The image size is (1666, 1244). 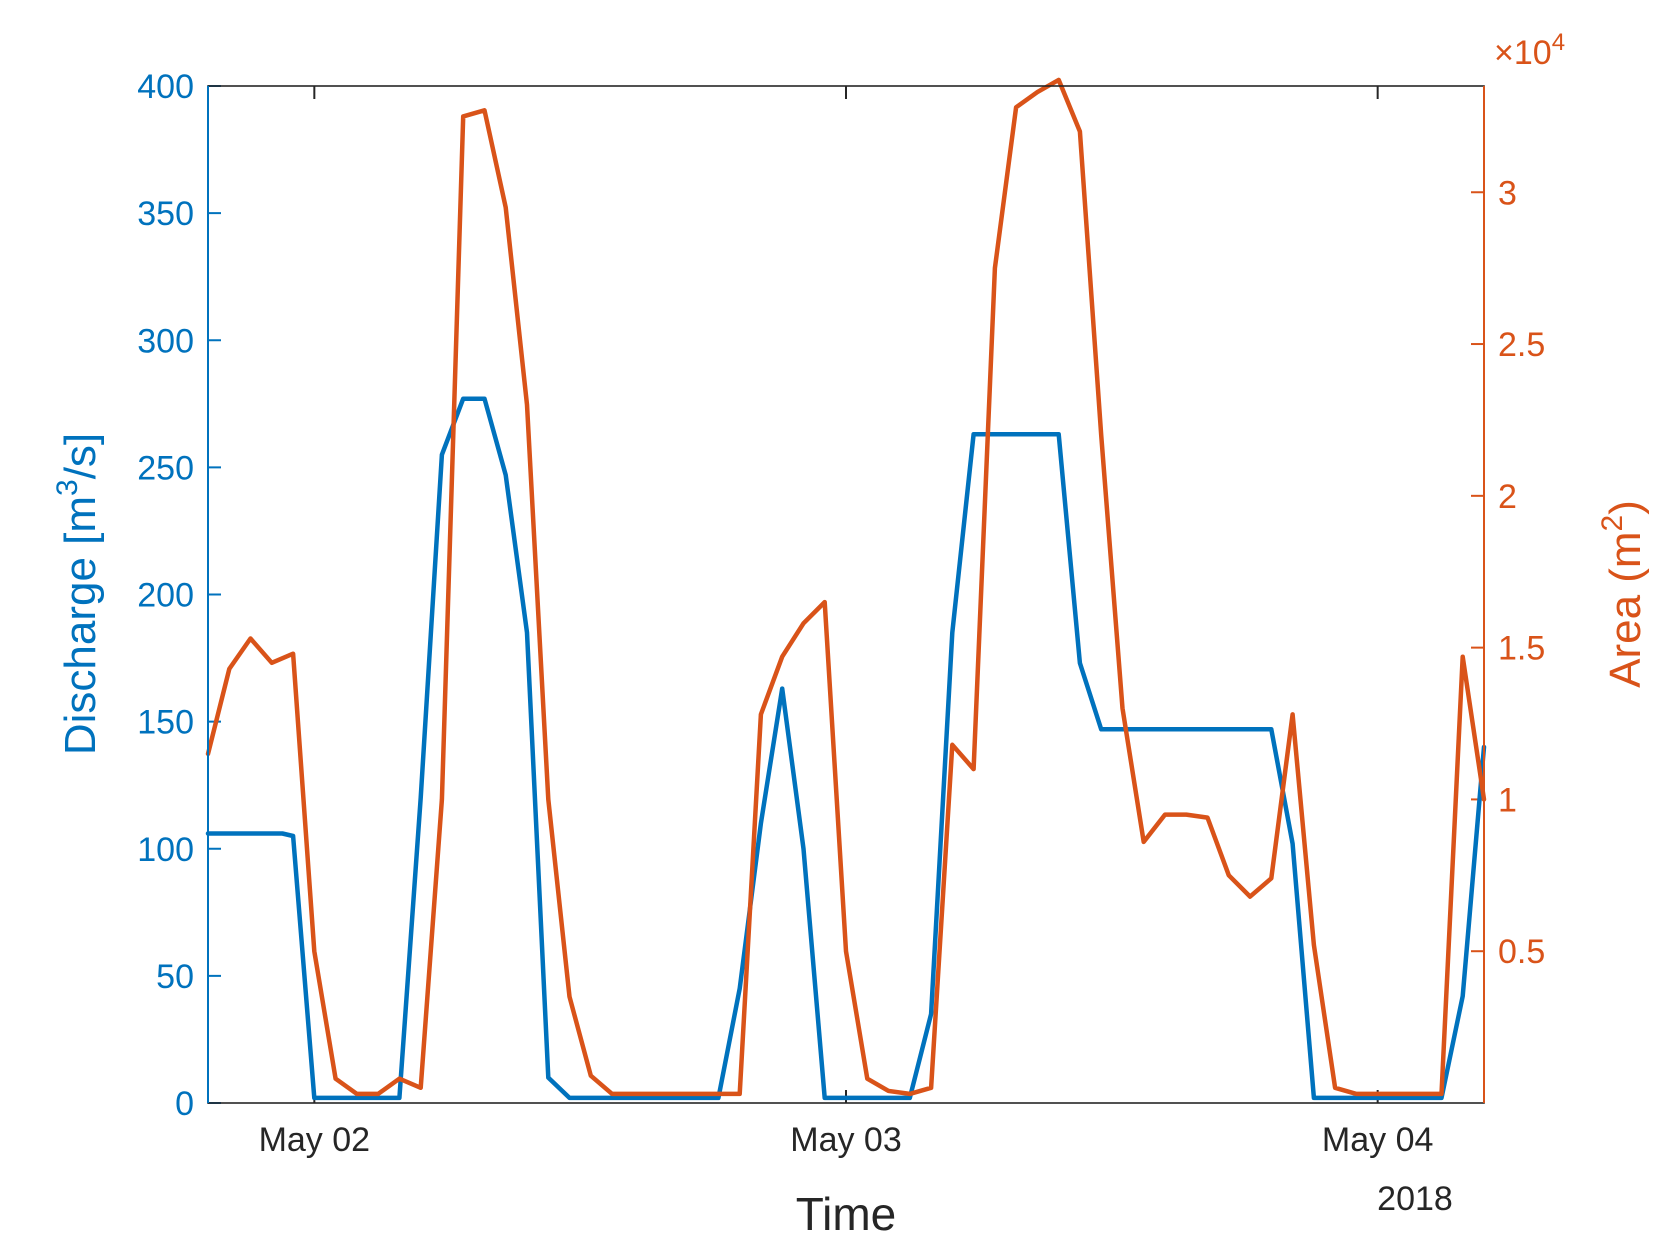 I want to click on right-axis-title-tail: ), so click(x=1625, y=507).